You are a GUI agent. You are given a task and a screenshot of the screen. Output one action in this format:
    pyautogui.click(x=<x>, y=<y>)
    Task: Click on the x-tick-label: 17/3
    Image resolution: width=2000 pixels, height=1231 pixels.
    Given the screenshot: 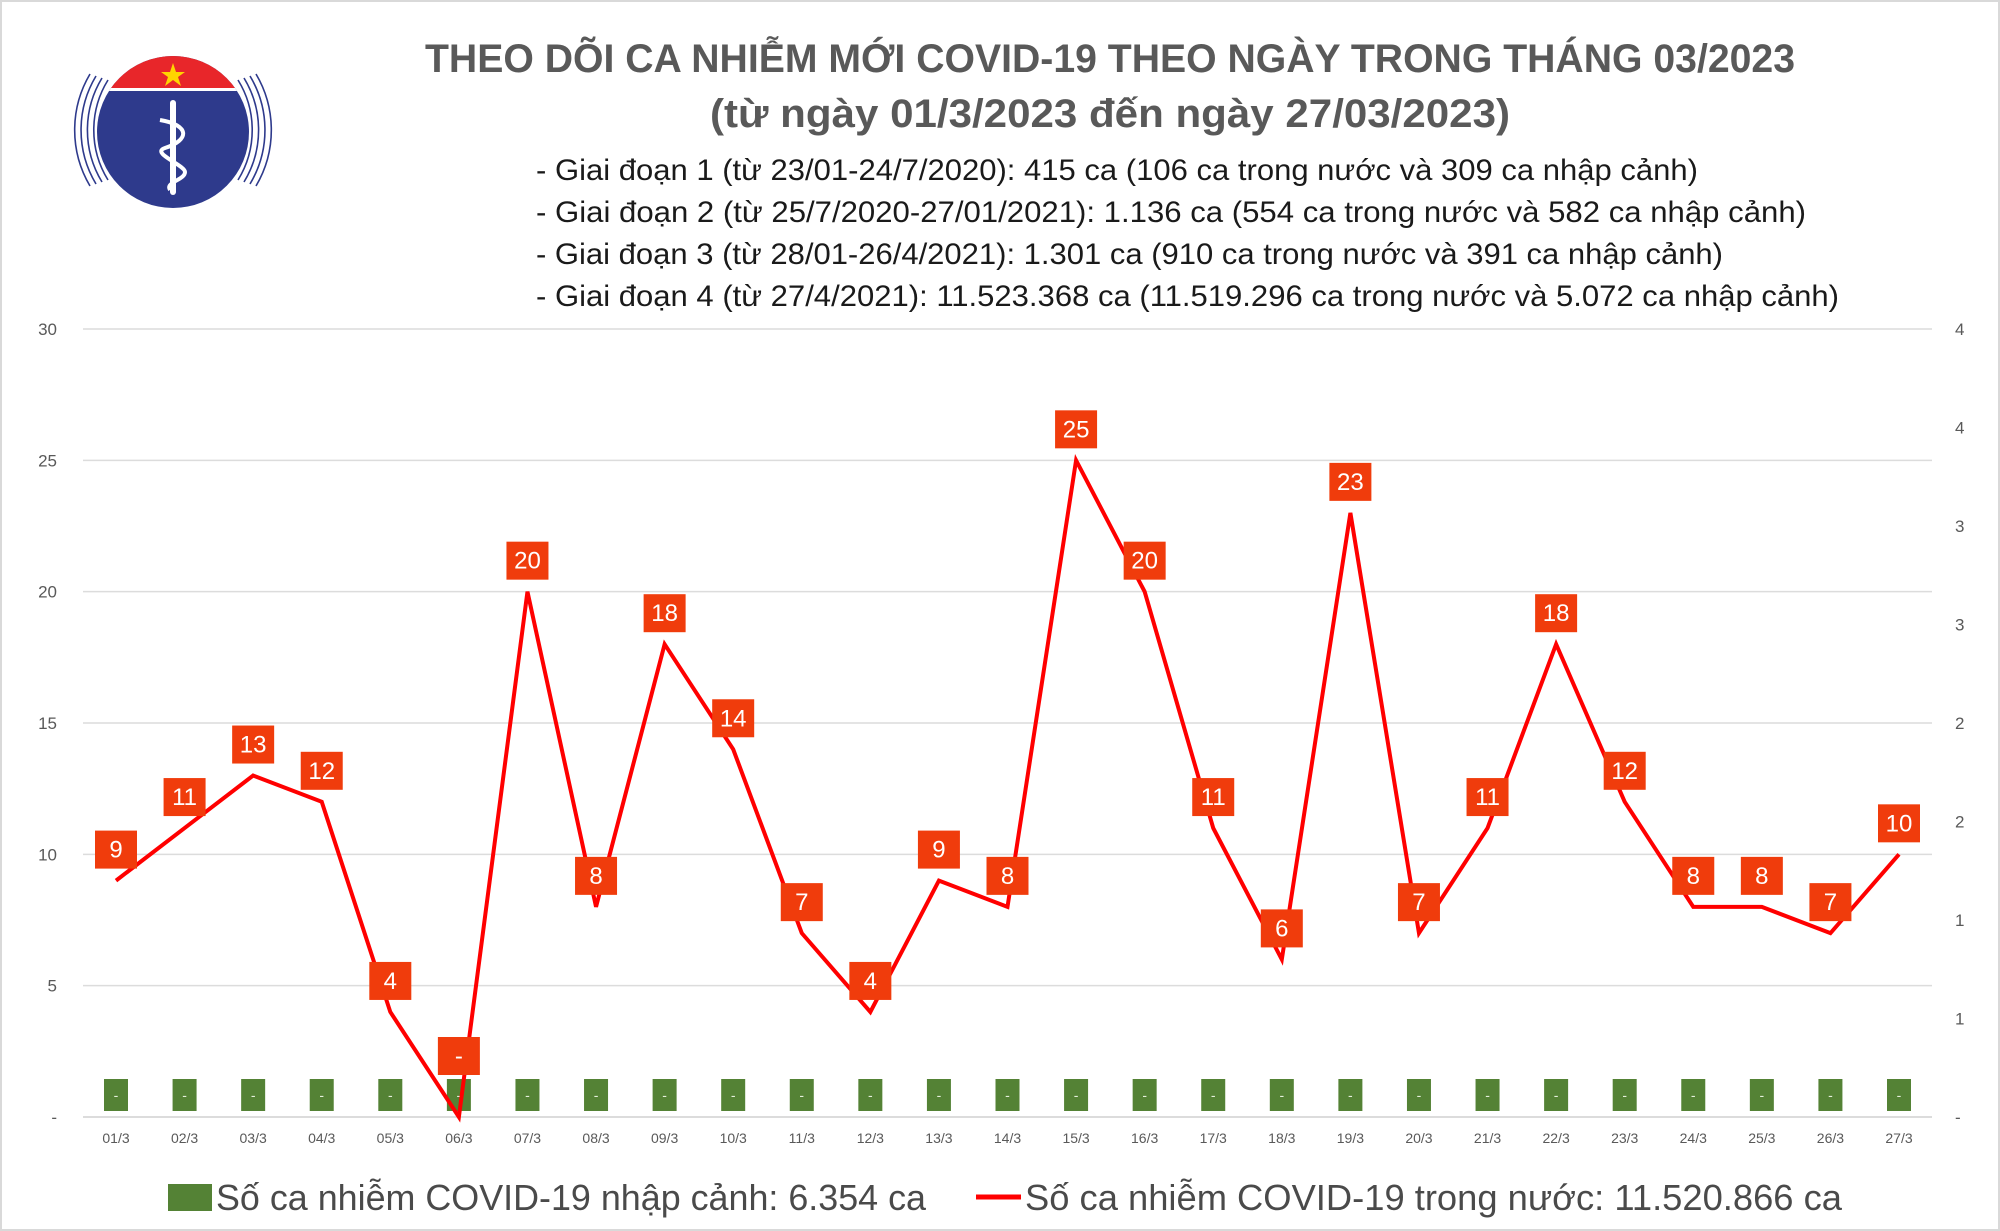 What is the action you would take?
    pyautogui.click(x=1213, y=1138)
    